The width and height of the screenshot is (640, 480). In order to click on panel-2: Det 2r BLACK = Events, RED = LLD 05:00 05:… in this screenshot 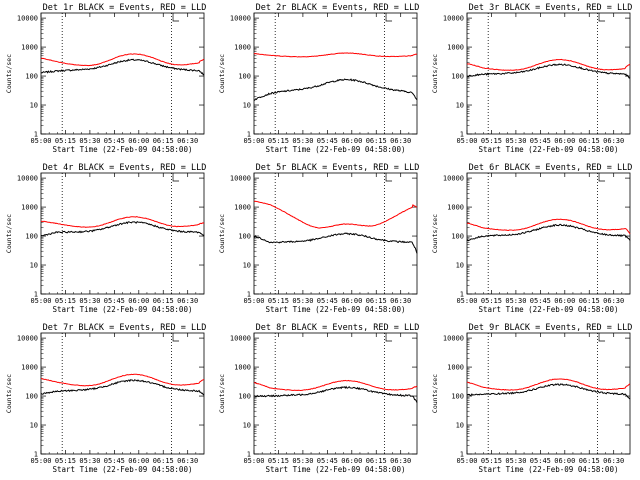, I will do `click(318, 78)`.